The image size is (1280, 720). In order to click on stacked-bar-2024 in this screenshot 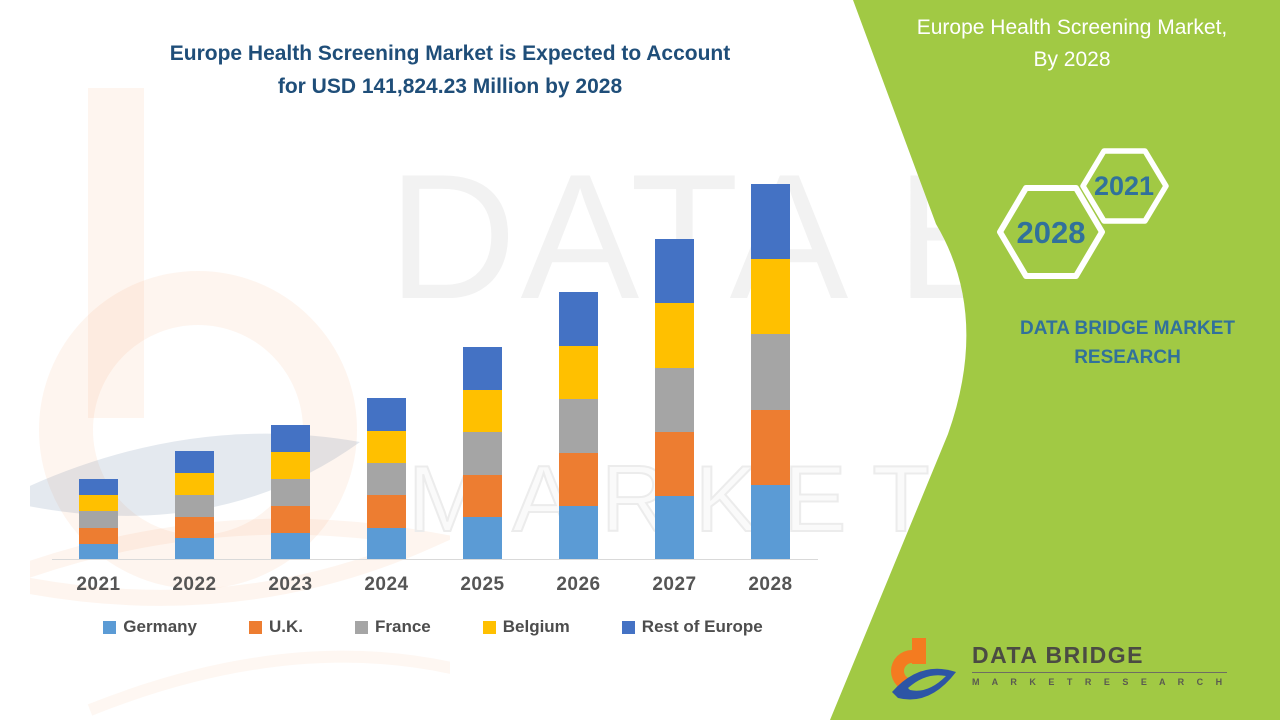, I will do `click(386, 479)`.